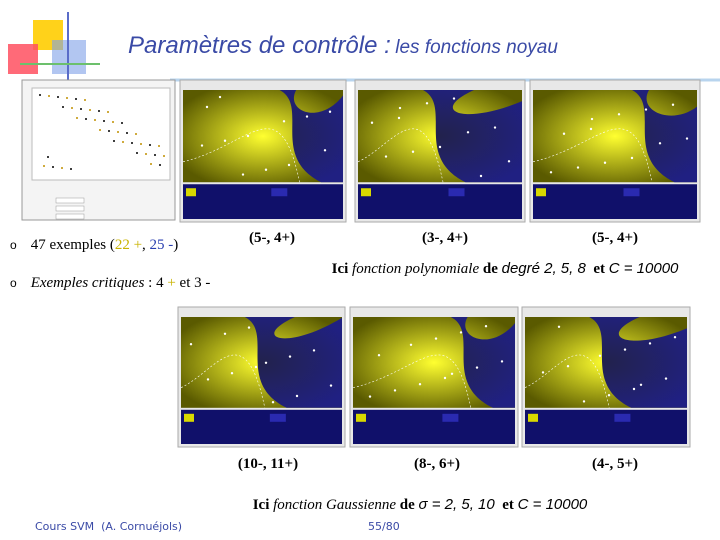  Describe the element at coordinates (109, 526) in the screenshot. I see `footer-course: Cours SVM (A. Cornuéjols)` at that location.